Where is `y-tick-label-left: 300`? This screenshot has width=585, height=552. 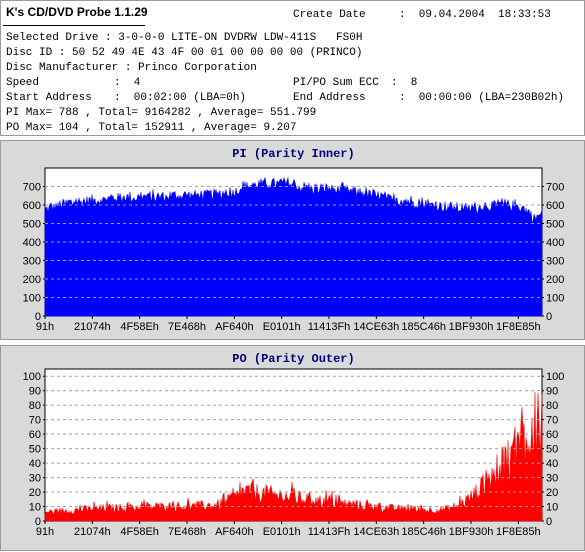 y-tick-label-left: 300 is located at coordinates (32, 262).